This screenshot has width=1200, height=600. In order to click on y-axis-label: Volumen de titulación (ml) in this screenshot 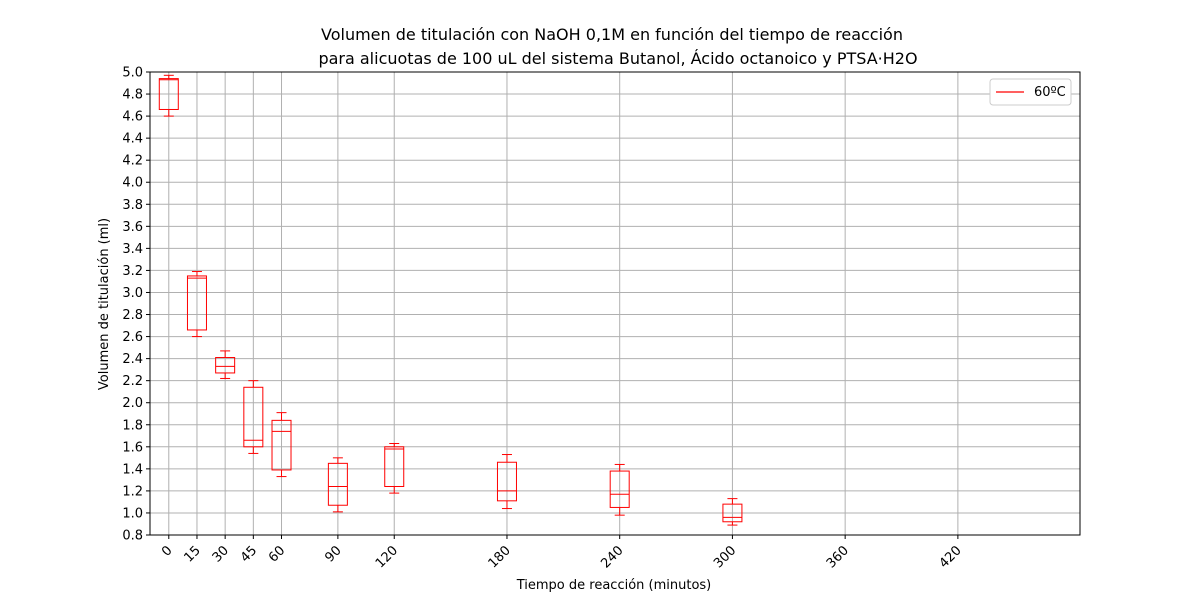, I will do `click(104, 304)`.